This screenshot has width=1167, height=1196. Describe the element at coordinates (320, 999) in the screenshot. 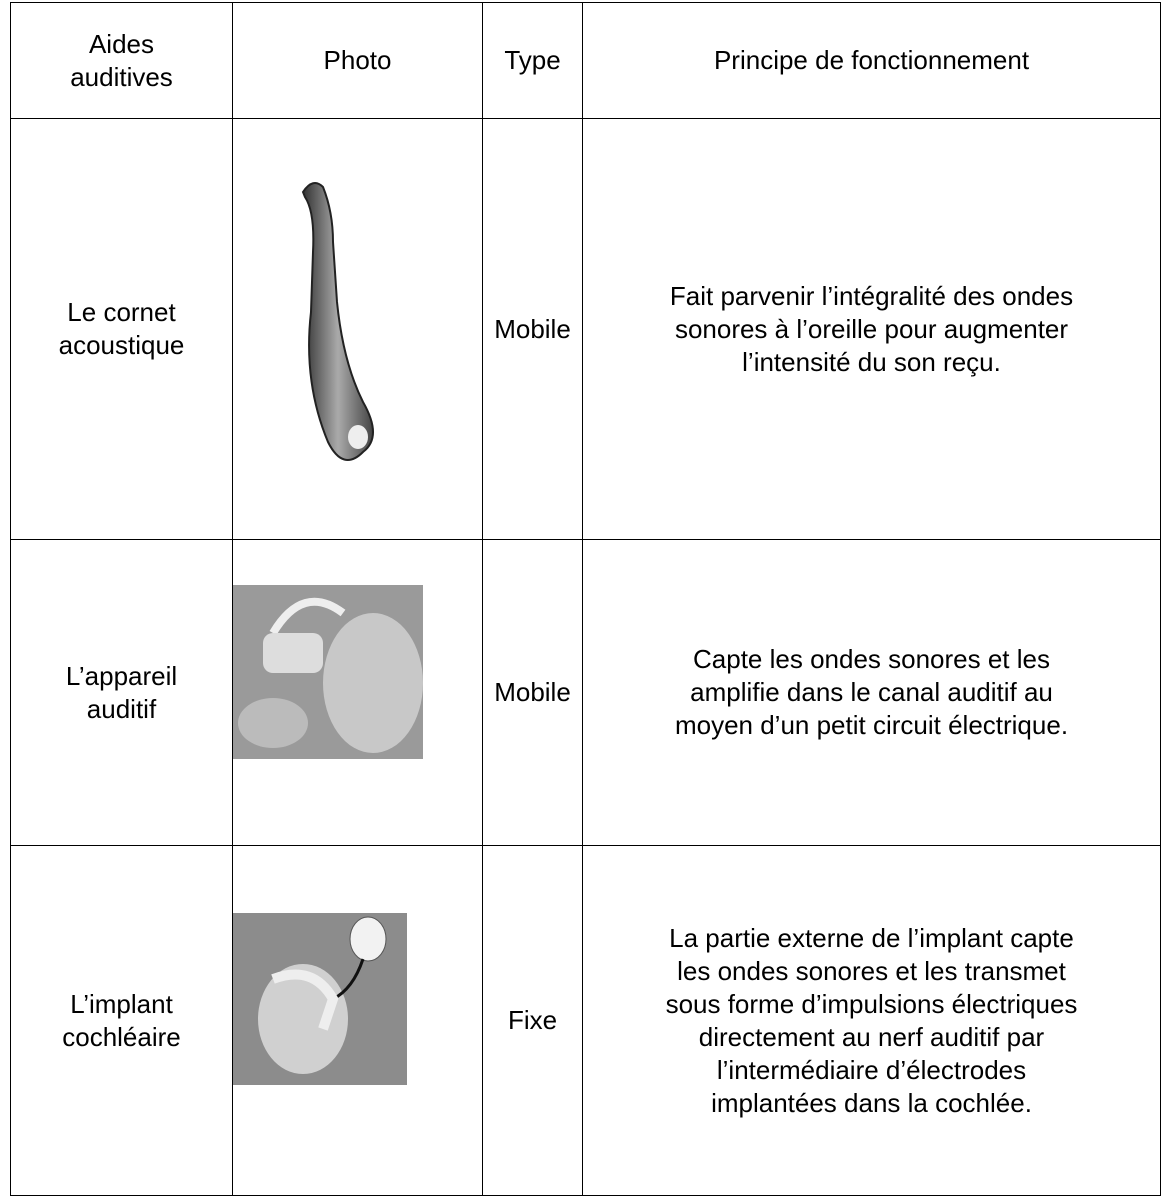

I see `implant-photo` at that location.